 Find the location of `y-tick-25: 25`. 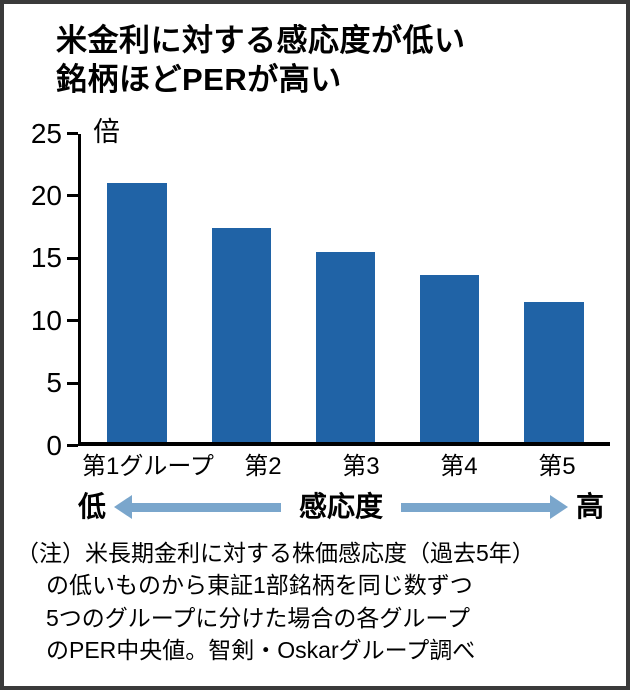

y-tick-25: 25 is located at coordinates (54, 133).